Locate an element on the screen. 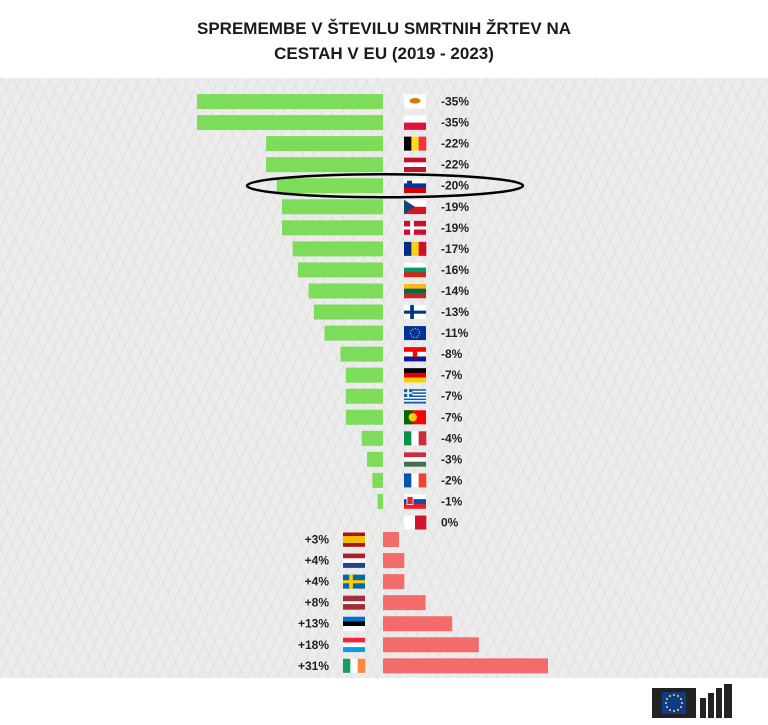 The width and height of the screenshot is (768, 725). data-label-eu: -11% is located at coordinates (455, 333).